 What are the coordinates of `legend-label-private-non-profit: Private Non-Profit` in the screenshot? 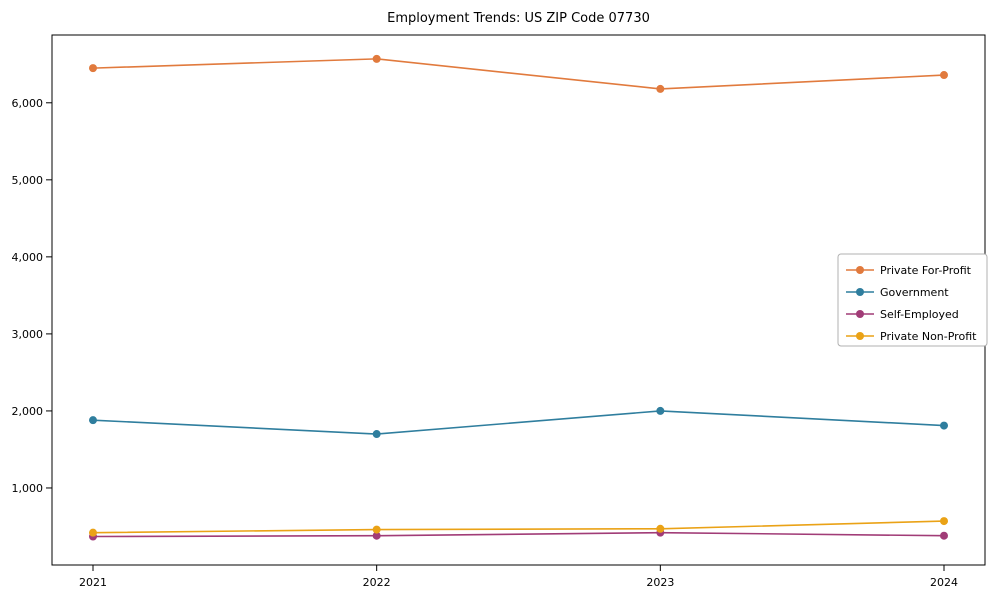 It's located at (928, 336).